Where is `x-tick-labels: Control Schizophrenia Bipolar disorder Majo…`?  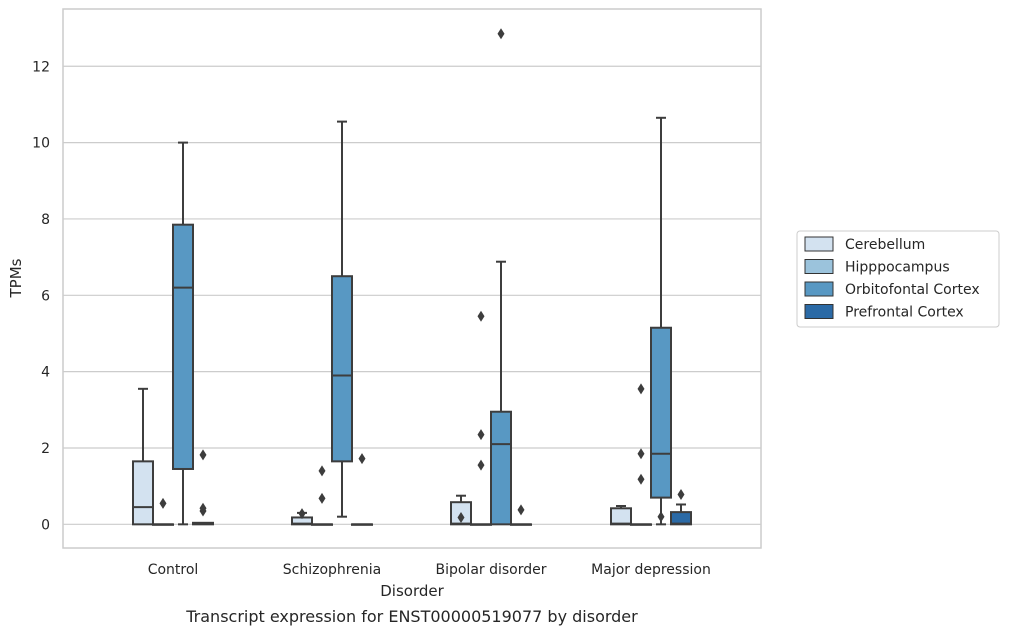
x-tick-labels: Control Schizophrenia Bipolar disorder Majo… is located at coordinates (429, 570).